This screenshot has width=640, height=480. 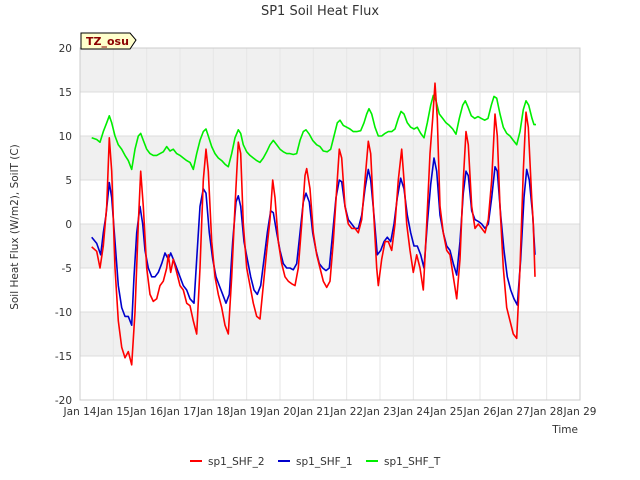 What do you see at coordinates (67, 269) in the screenshot?
I see `y-tick-label: -5` at bounding box center [67, 269].